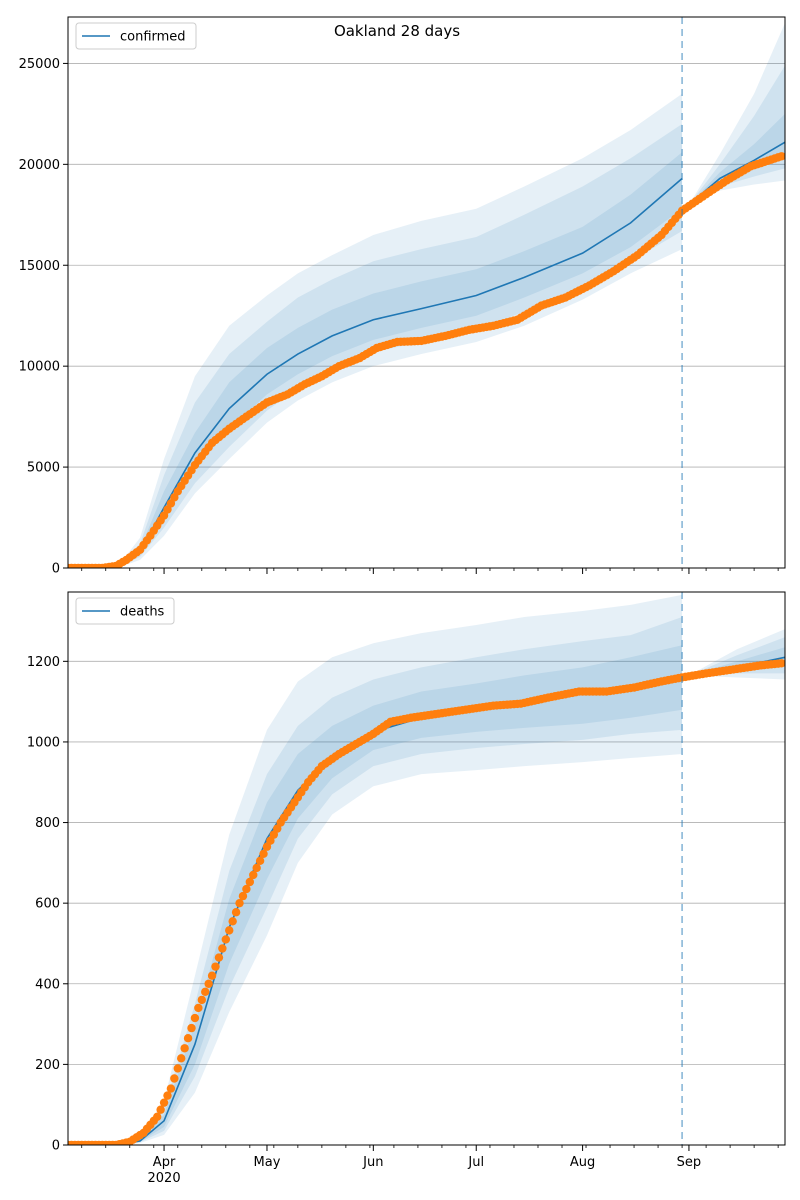 This screenshot has width=800, height=1200. Describe the element at coordinates (47, 823) in the screenshot. I see `y-tick-label: 800` at that location.